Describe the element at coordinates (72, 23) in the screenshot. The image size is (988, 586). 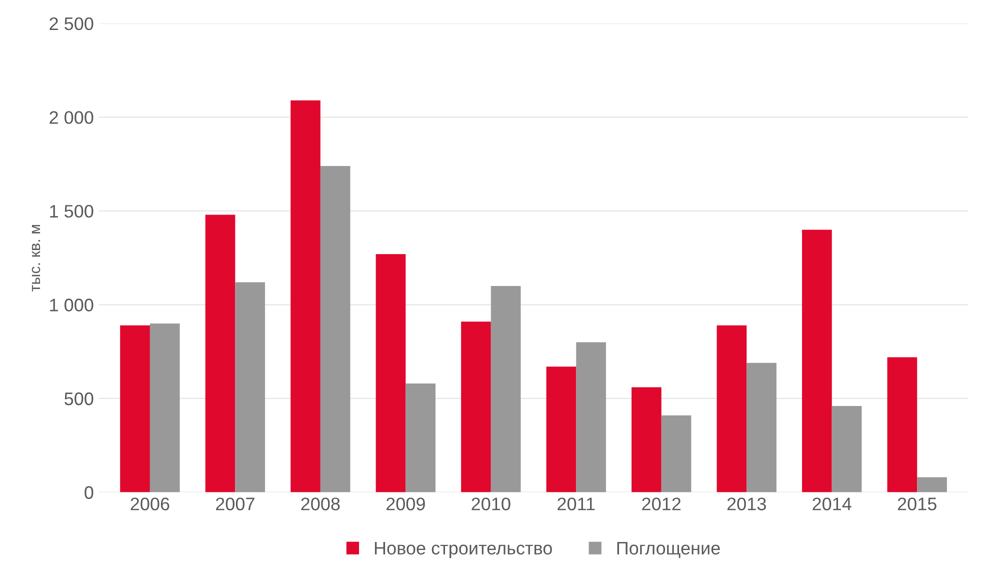
I see `y-tick-label: 2 500` at that location.